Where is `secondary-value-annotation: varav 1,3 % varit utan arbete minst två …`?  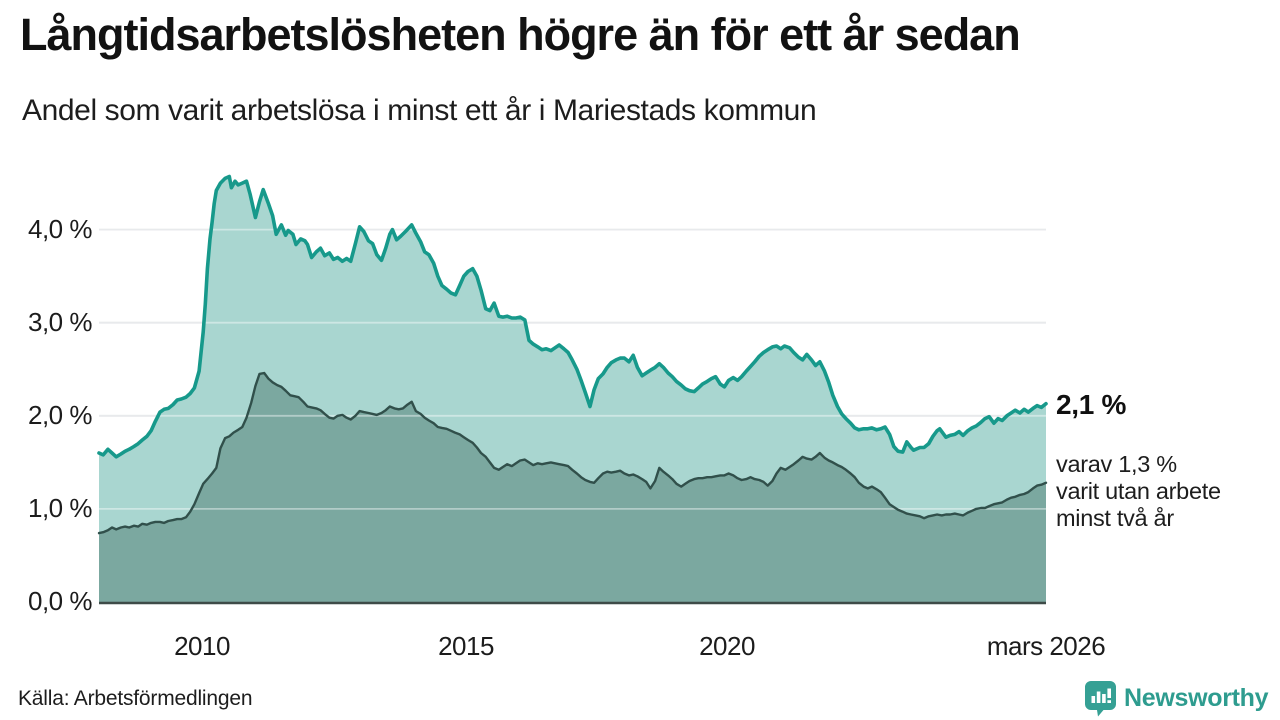
secondary-value-annotation: varav 1,3 % varit utan arbete minst två … is located at coordinates (1168, 491).